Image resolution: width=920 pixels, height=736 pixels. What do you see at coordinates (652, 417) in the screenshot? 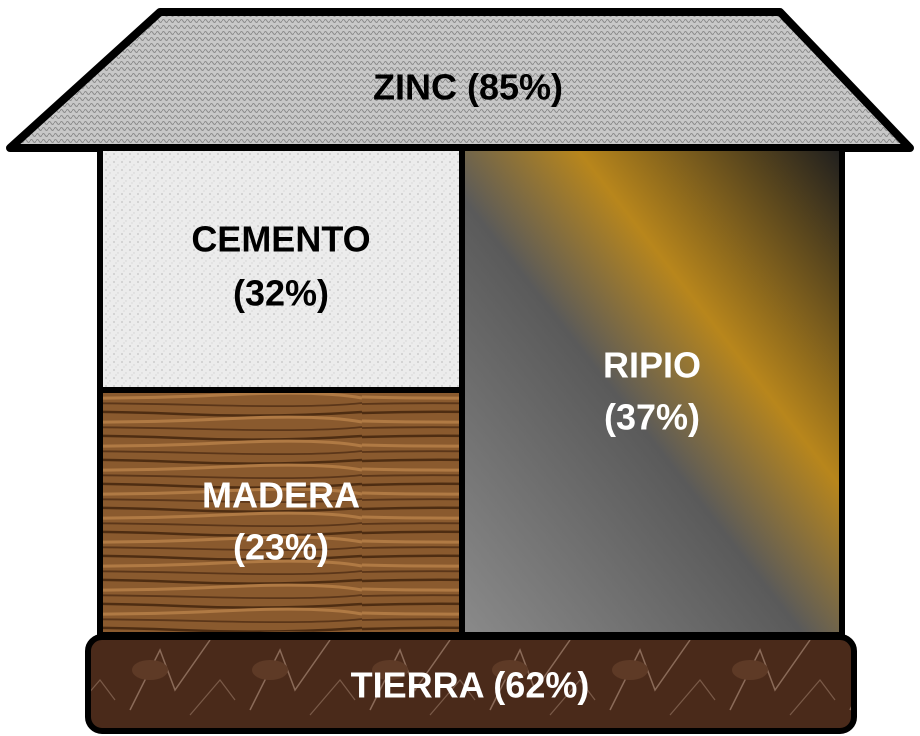
I see `ripio-percent: (37%)` at bounding box center [652, 417].